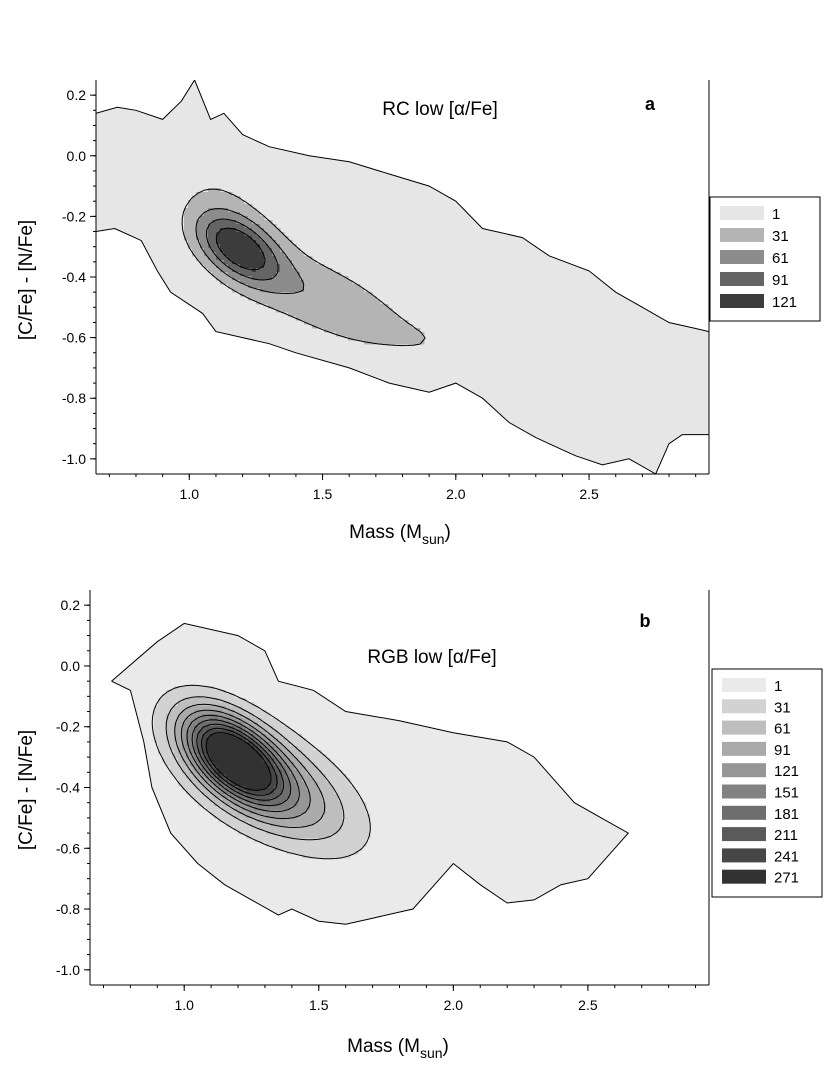 This screenshot has height=1074, width=830. I want to click on legend-swatch, so click(744, 748).